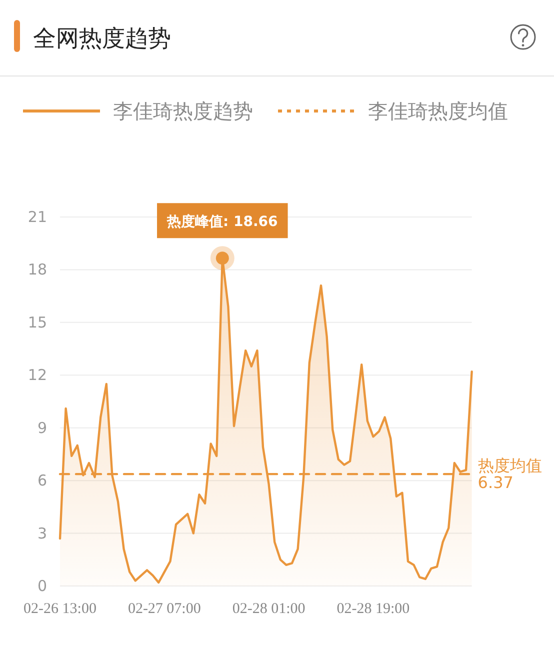 This screenshot has height=657, width=554. Describe the element at coordinates (438, 111) in the screenshot. I see `legend-label: 李佳琦热度均值` at that location.